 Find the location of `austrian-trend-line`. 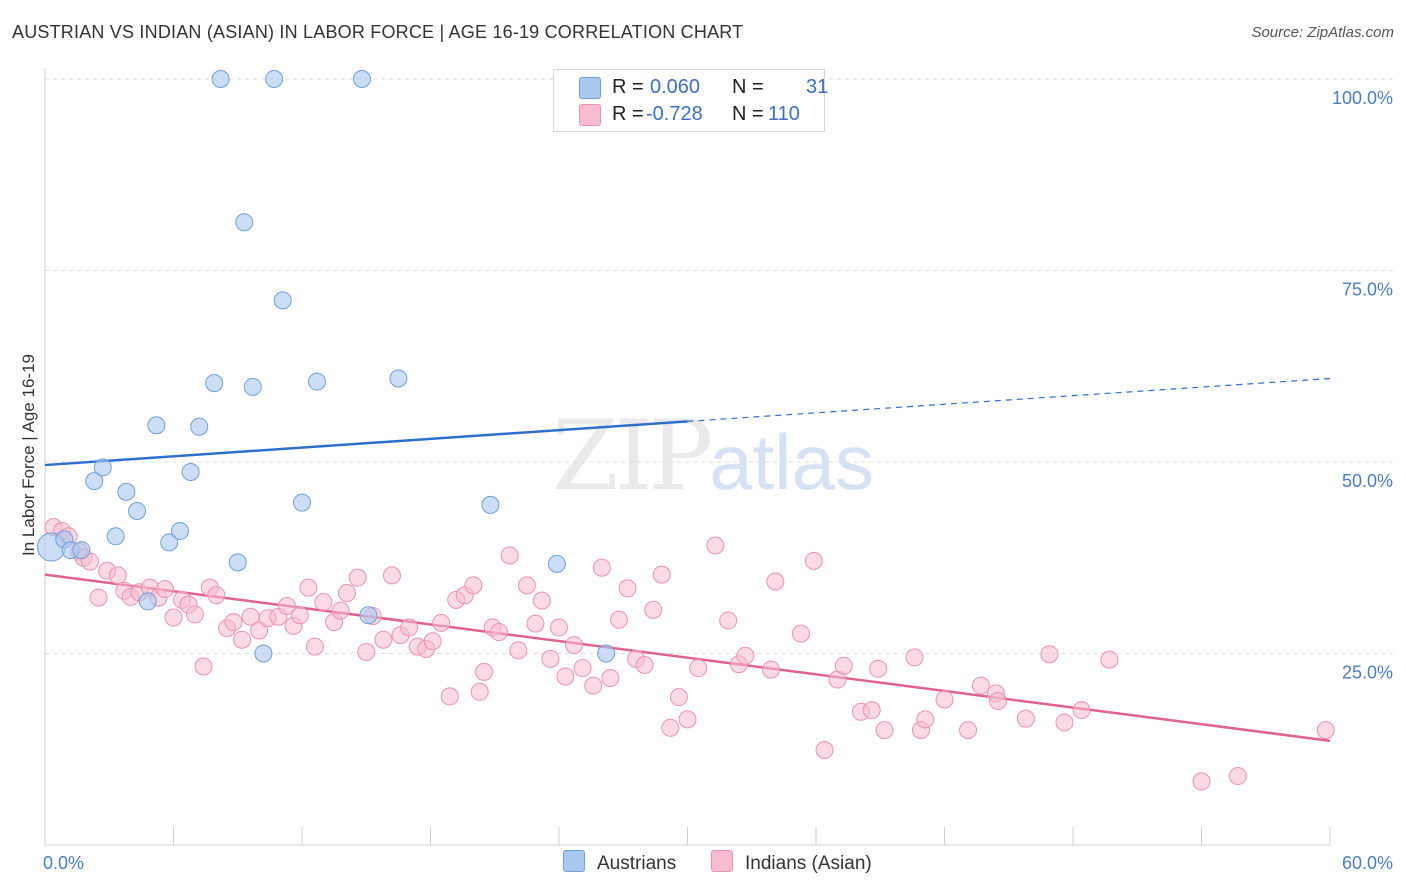

austrian-trend-line is located at coordinates (366, 443).